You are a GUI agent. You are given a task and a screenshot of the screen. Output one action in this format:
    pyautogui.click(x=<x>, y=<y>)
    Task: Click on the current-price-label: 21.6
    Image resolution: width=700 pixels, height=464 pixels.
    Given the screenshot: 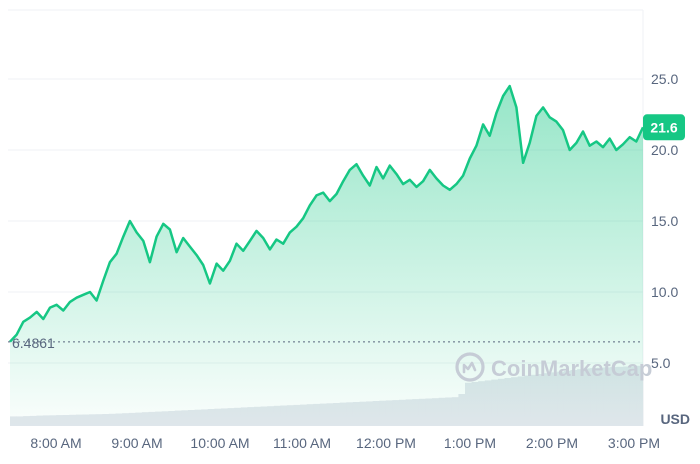 What is the action you would take?
    pyautogui.click(x=663, y=127)
    